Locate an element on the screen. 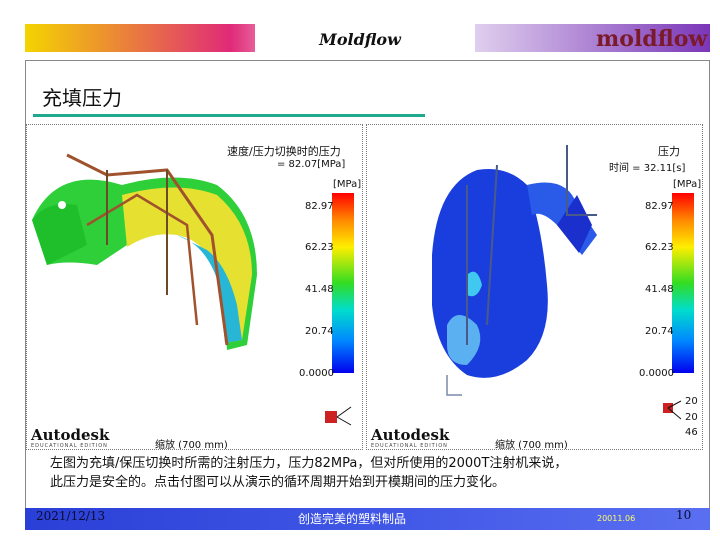  right-panel-unit: [MPa] is located at coordinates (687, 184).